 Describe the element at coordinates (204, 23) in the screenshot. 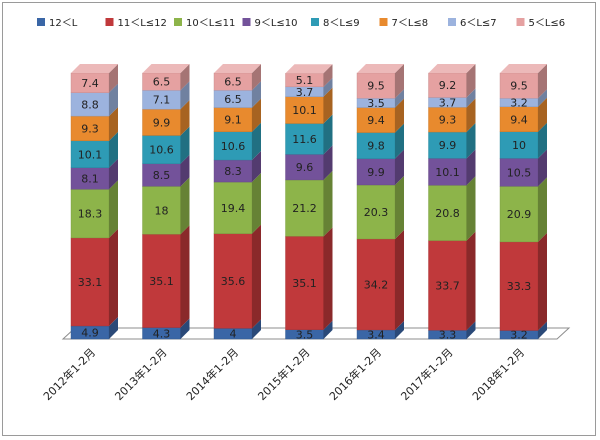

I see `legend-item: 10＜L≤11` at that location.